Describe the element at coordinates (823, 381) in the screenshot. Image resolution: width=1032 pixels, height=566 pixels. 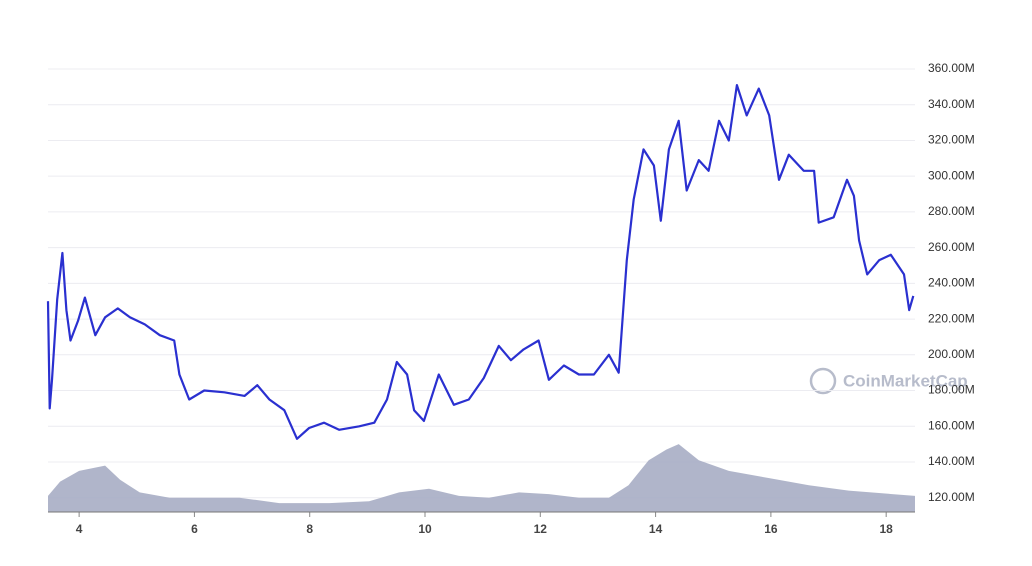
I see `watermark-logo` at that location.